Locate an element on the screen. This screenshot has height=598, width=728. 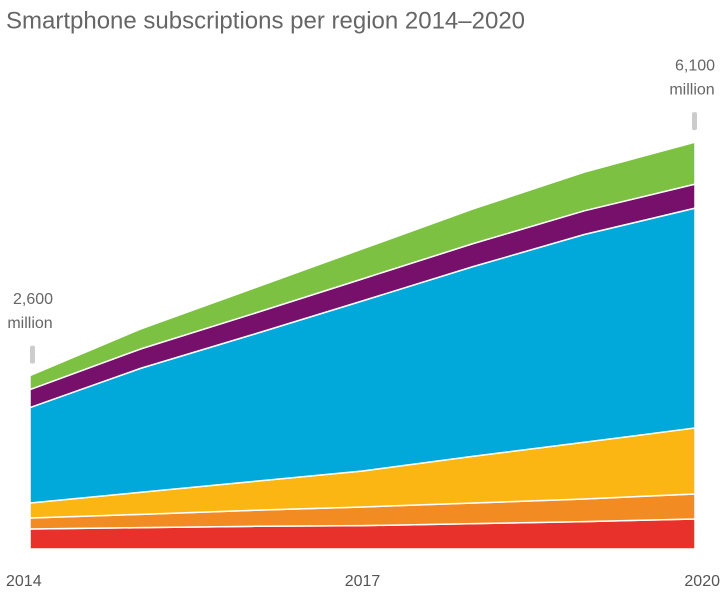
annotation-value: 6,100 is located at coordinates (695, 65).